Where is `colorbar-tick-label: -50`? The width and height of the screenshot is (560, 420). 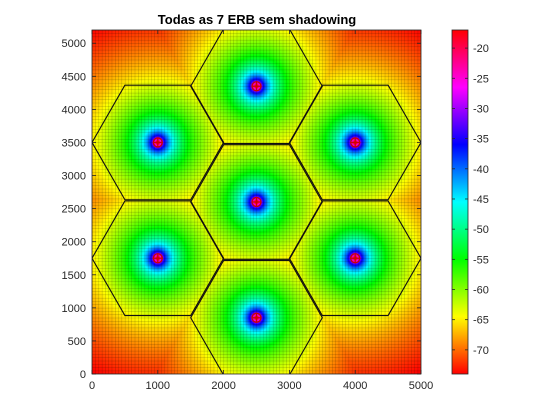
colorbar-tick-label: -50 is located at coordinates (481, 230).